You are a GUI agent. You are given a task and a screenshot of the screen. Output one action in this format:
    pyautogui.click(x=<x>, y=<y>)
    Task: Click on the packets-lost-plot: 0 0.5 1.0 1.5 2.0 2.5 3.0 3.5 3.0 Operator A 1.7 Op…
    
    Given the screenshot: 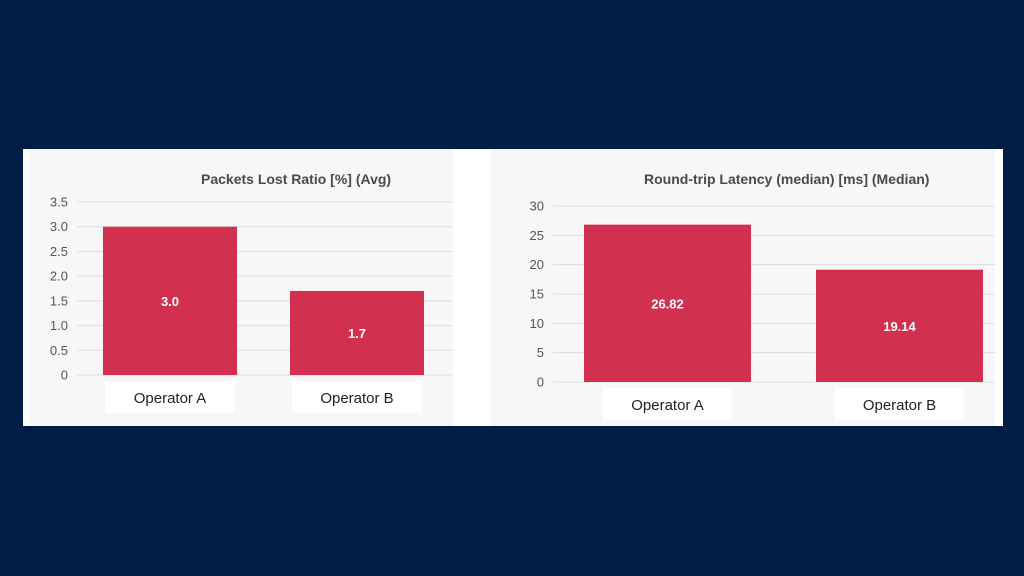 What is the action you would take?
    pyautogui.click(x=251, y=304)
    